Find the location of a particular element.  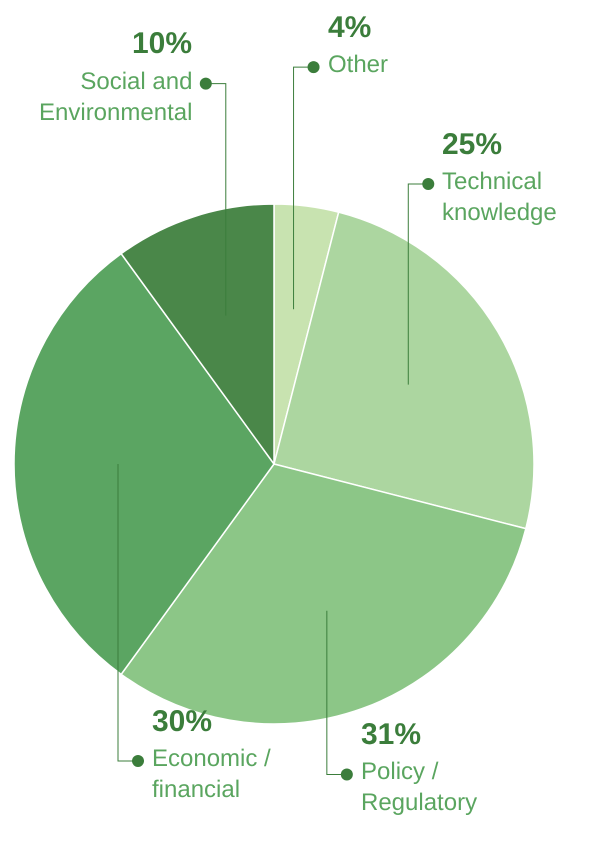

data-label: 10% is located at coordinates (162, 43).